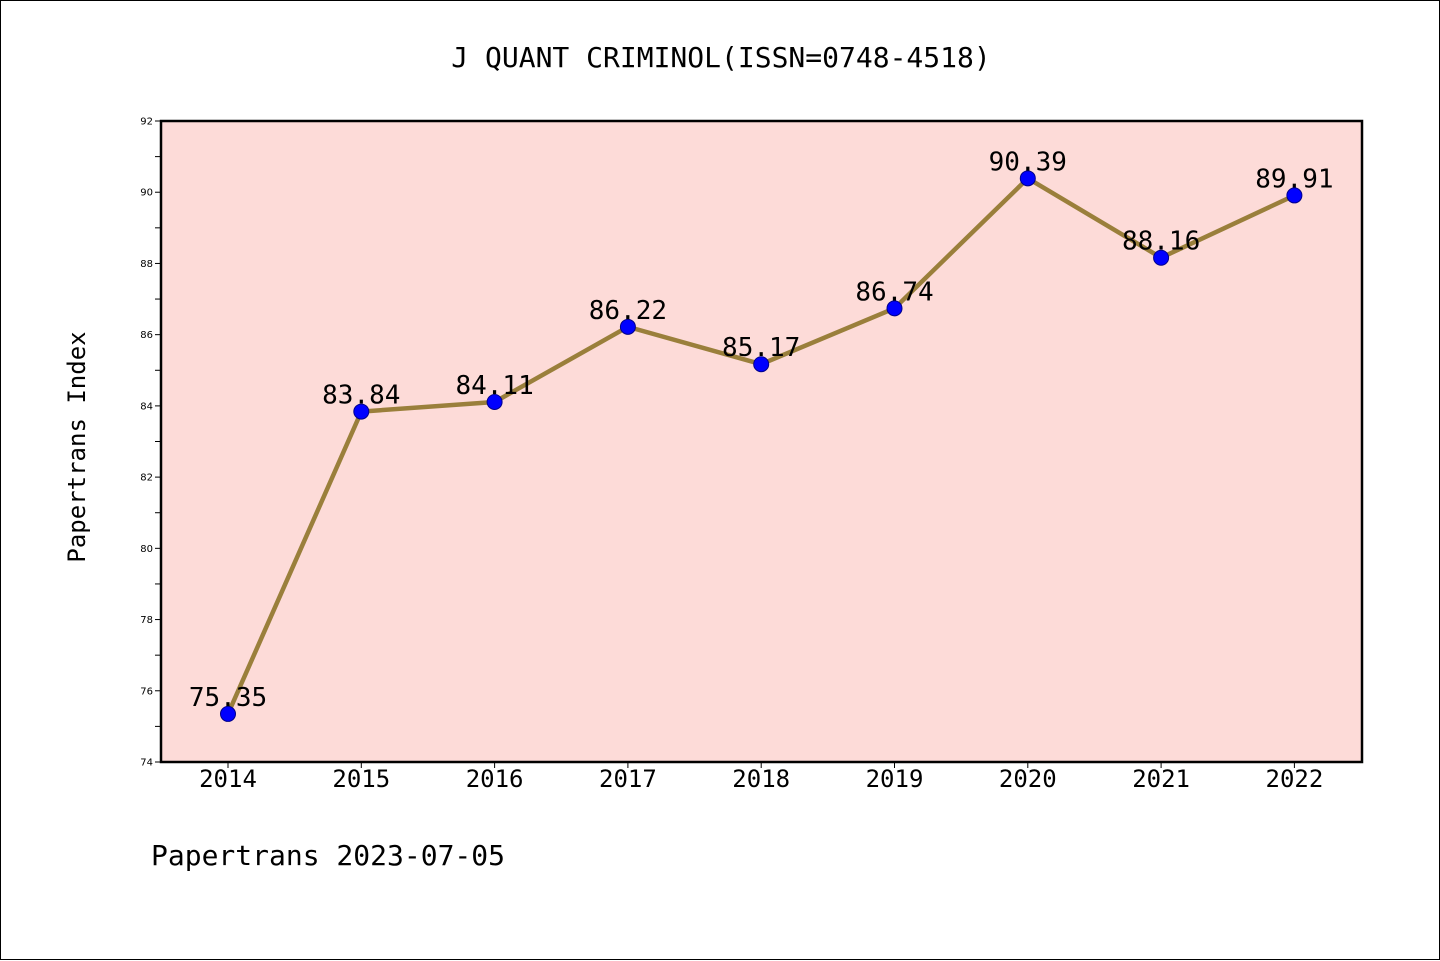 Image resolution: width=1440 pixels, height=961 pixels. I want to click on data-point-2022, so click(1294, 195).